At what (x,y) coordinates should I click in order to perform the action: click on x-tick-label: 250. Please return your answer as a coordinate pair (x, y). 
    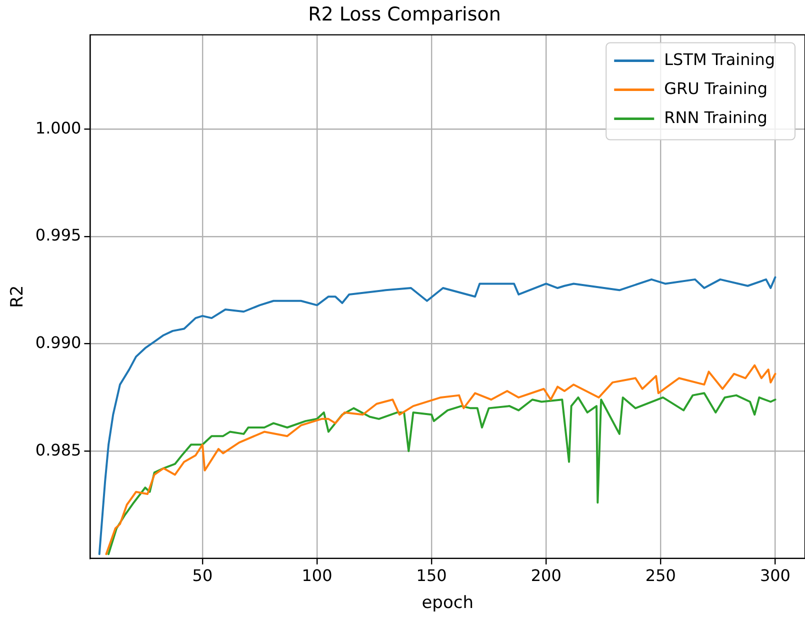
    Looking at the image, I should click on (660, 576).